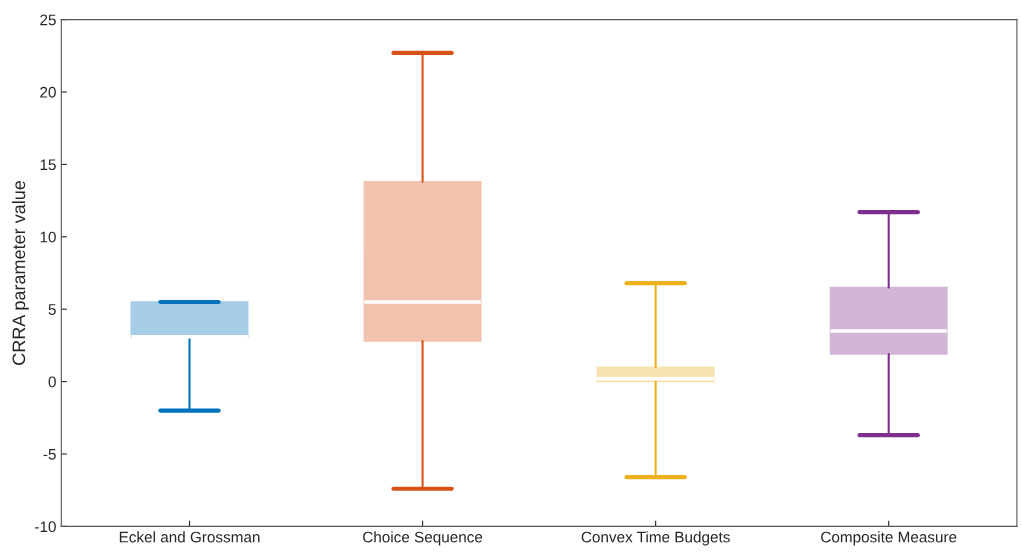 Image resolution: width=1022 pixels, height=560 pixels. What do you see at coordinates (889, 538) in the screenshot?
I see `x-tick-label: Composite Measure` at bounding box center [889, 538].